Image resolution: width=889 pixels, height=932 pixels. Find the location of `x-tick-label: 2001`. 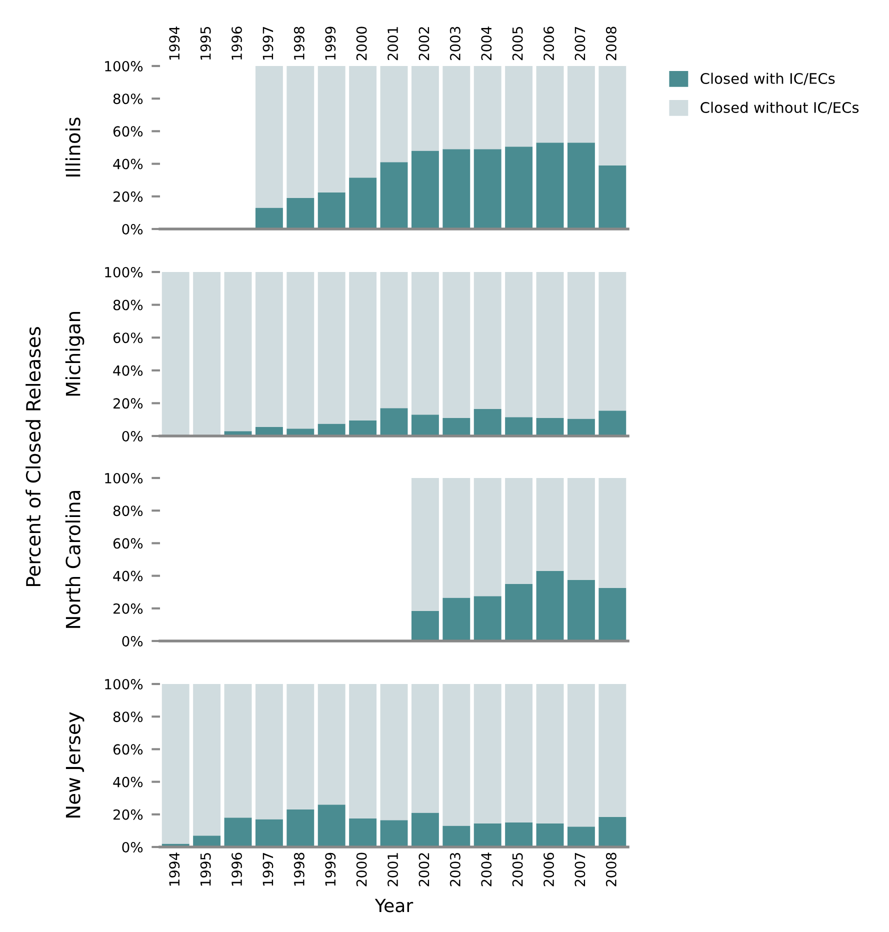

x-tick-label: 2001 is located at coordinates (393, 869).